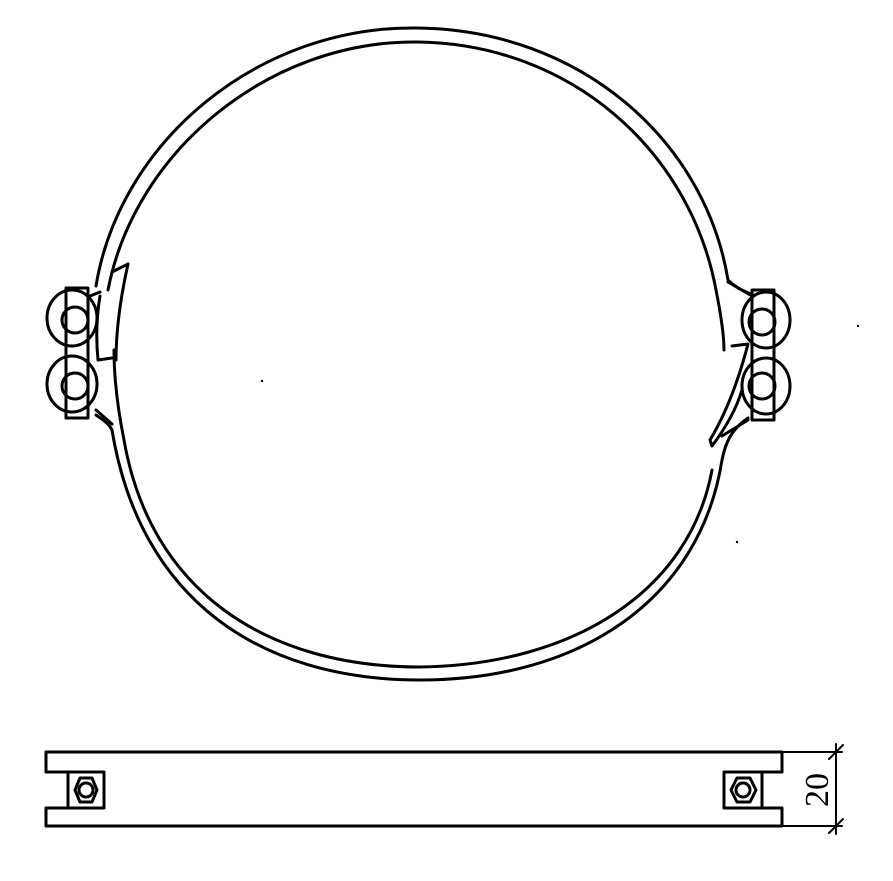 The width and height of the screenshot is (893, 881). Describe the element at coordinates (762, 386) in the screenshot. I see `right-bolt-bottom-icon` at that location.